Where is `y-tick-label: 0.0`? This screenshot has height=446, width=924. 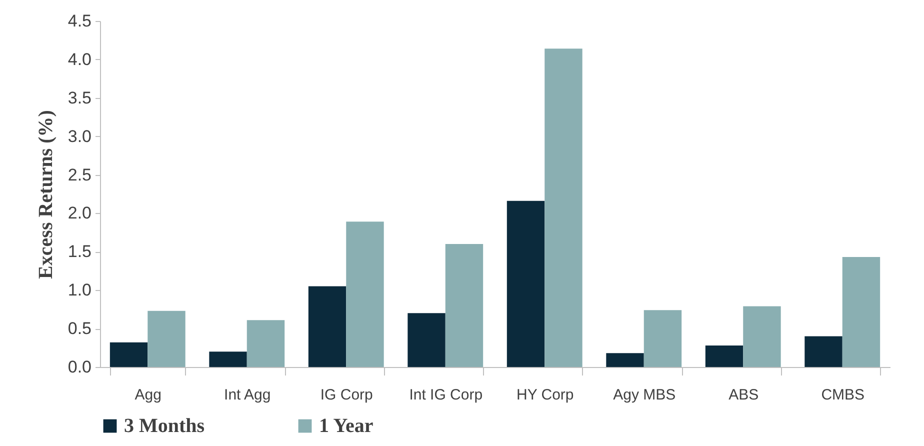
y-tick-label: 0.0 is located at coordinates (80, 367).